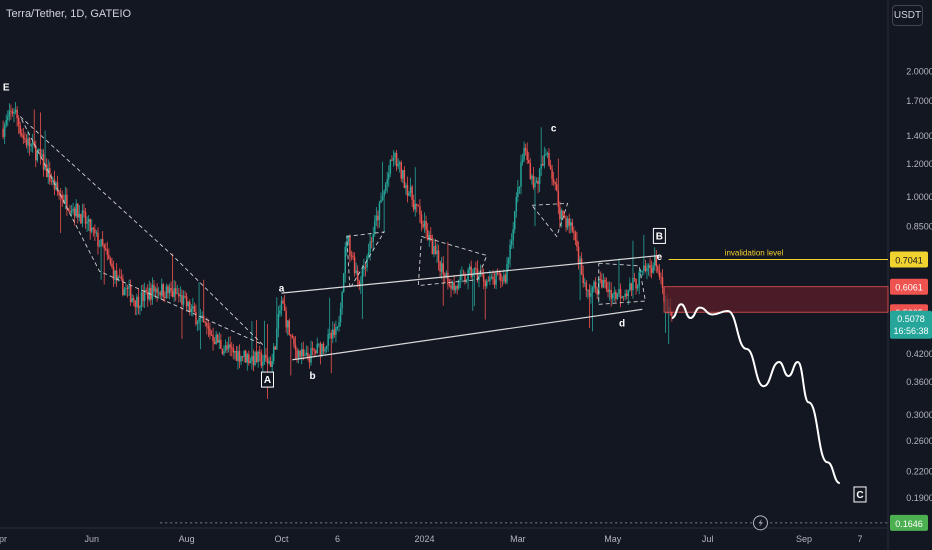 Image resolution: width=932 pixels, height=550 pixels. What do you see at coordinates (660, 257) in the screenshot?
I see `wave-label: e` at bounding box center [660, 257].